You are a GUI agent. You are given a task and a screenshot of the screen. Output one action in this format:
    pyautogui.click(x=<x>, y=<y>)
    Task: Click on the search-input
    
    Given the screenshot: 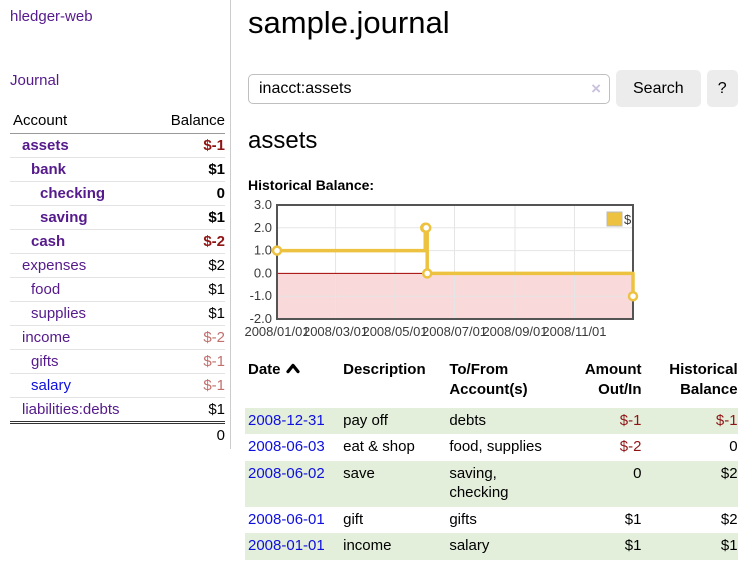 What is the action you would take?
    pyautogui.click(x=429, y=88)
    